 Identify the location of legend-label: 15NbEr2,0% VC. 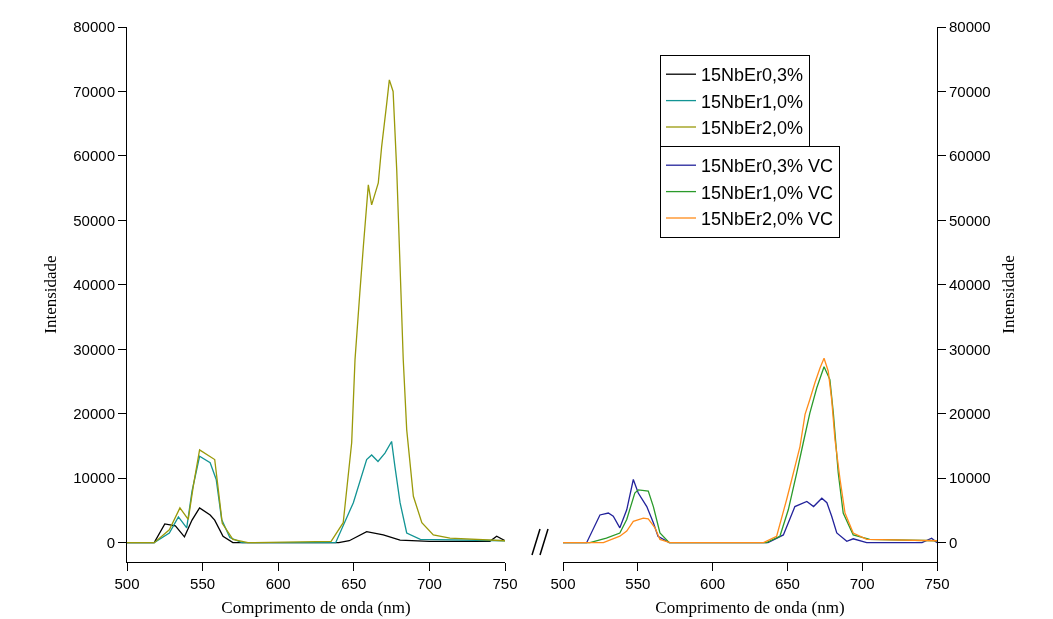
(767, 219).